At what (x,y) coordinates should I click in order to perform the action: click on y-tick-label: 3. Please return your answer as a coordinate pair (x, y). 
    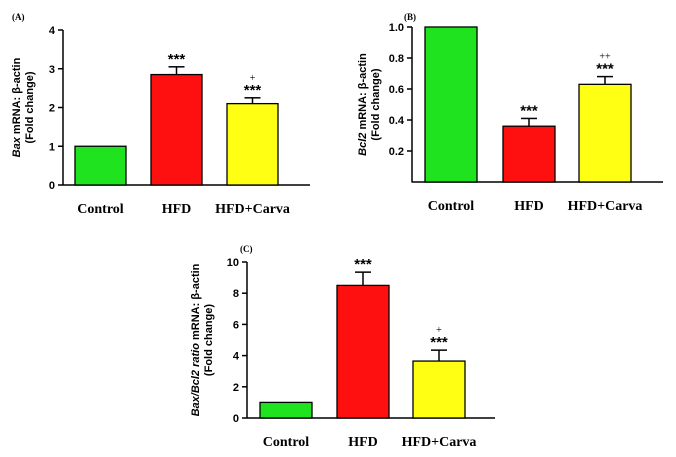
    Looking at the image, I should click on (52, 70).